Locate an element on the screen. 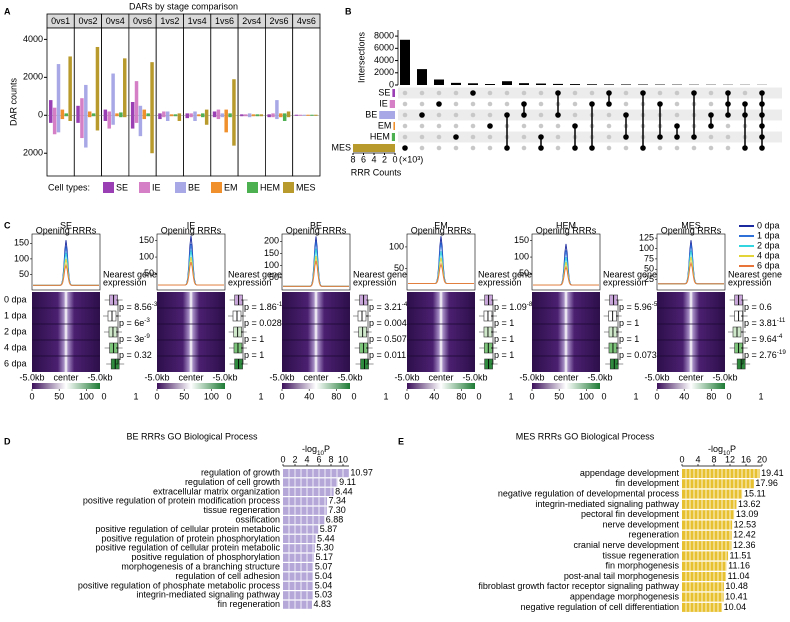 This screenshot has height=622, width=790. category-label: fin regeneration is located at coordinates (248, 604).